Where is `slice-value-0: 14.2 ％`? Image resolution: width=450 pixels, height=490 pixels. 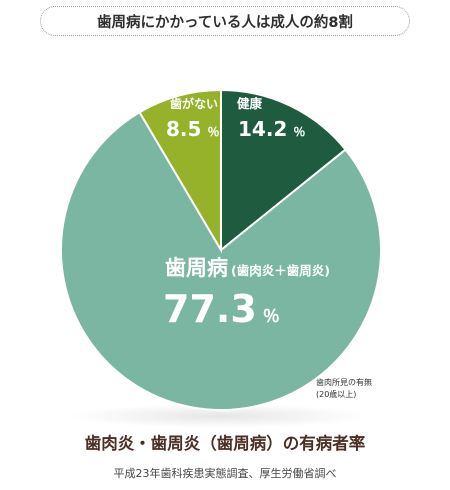
slice-value-0: 14.2 ％ is located at coordinates (271, 129).